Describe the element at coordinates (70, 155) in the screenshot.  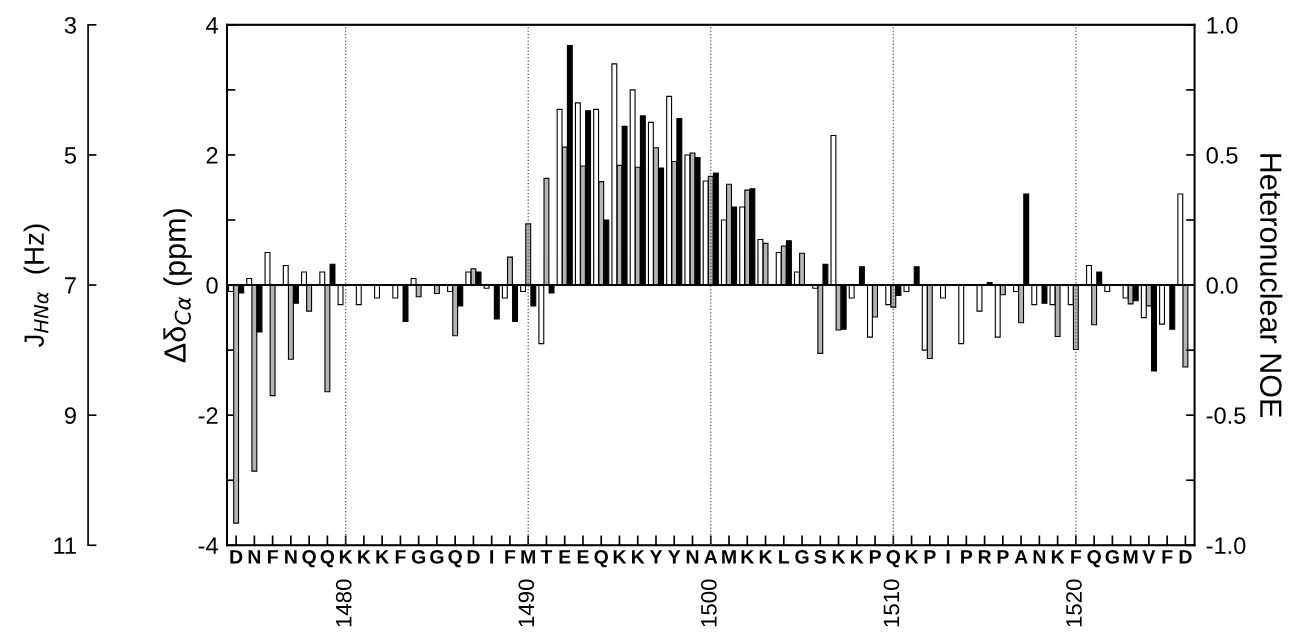
I see `y3-tick-label: 5` at that location.